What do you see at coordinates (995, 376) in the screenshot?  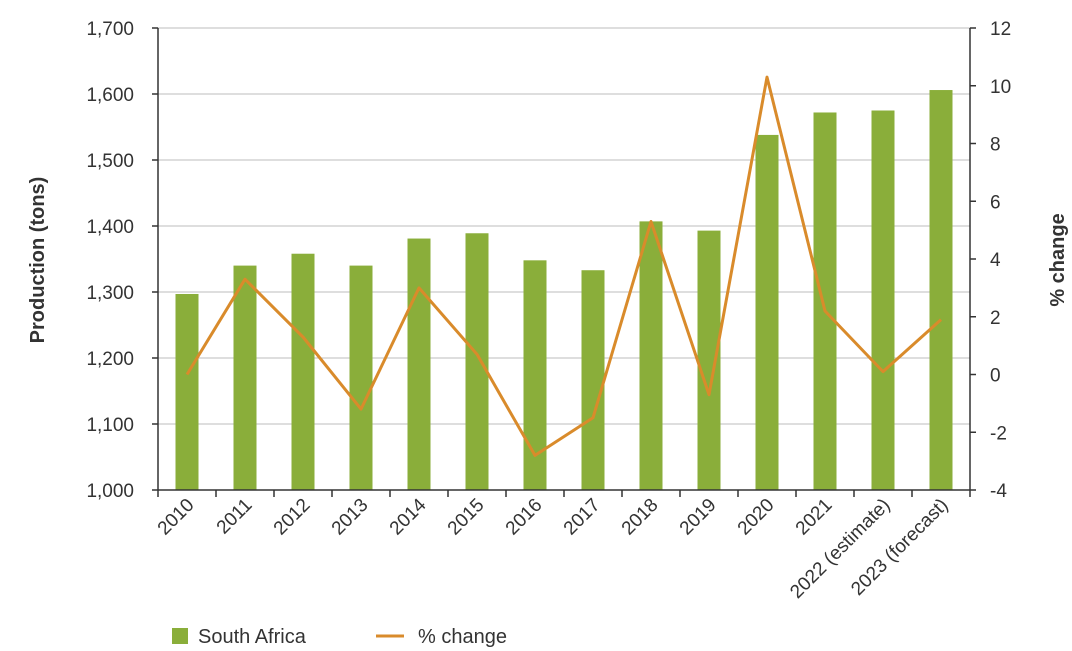 I see `right-tick-label: 0` at bounding box center [995, 376].